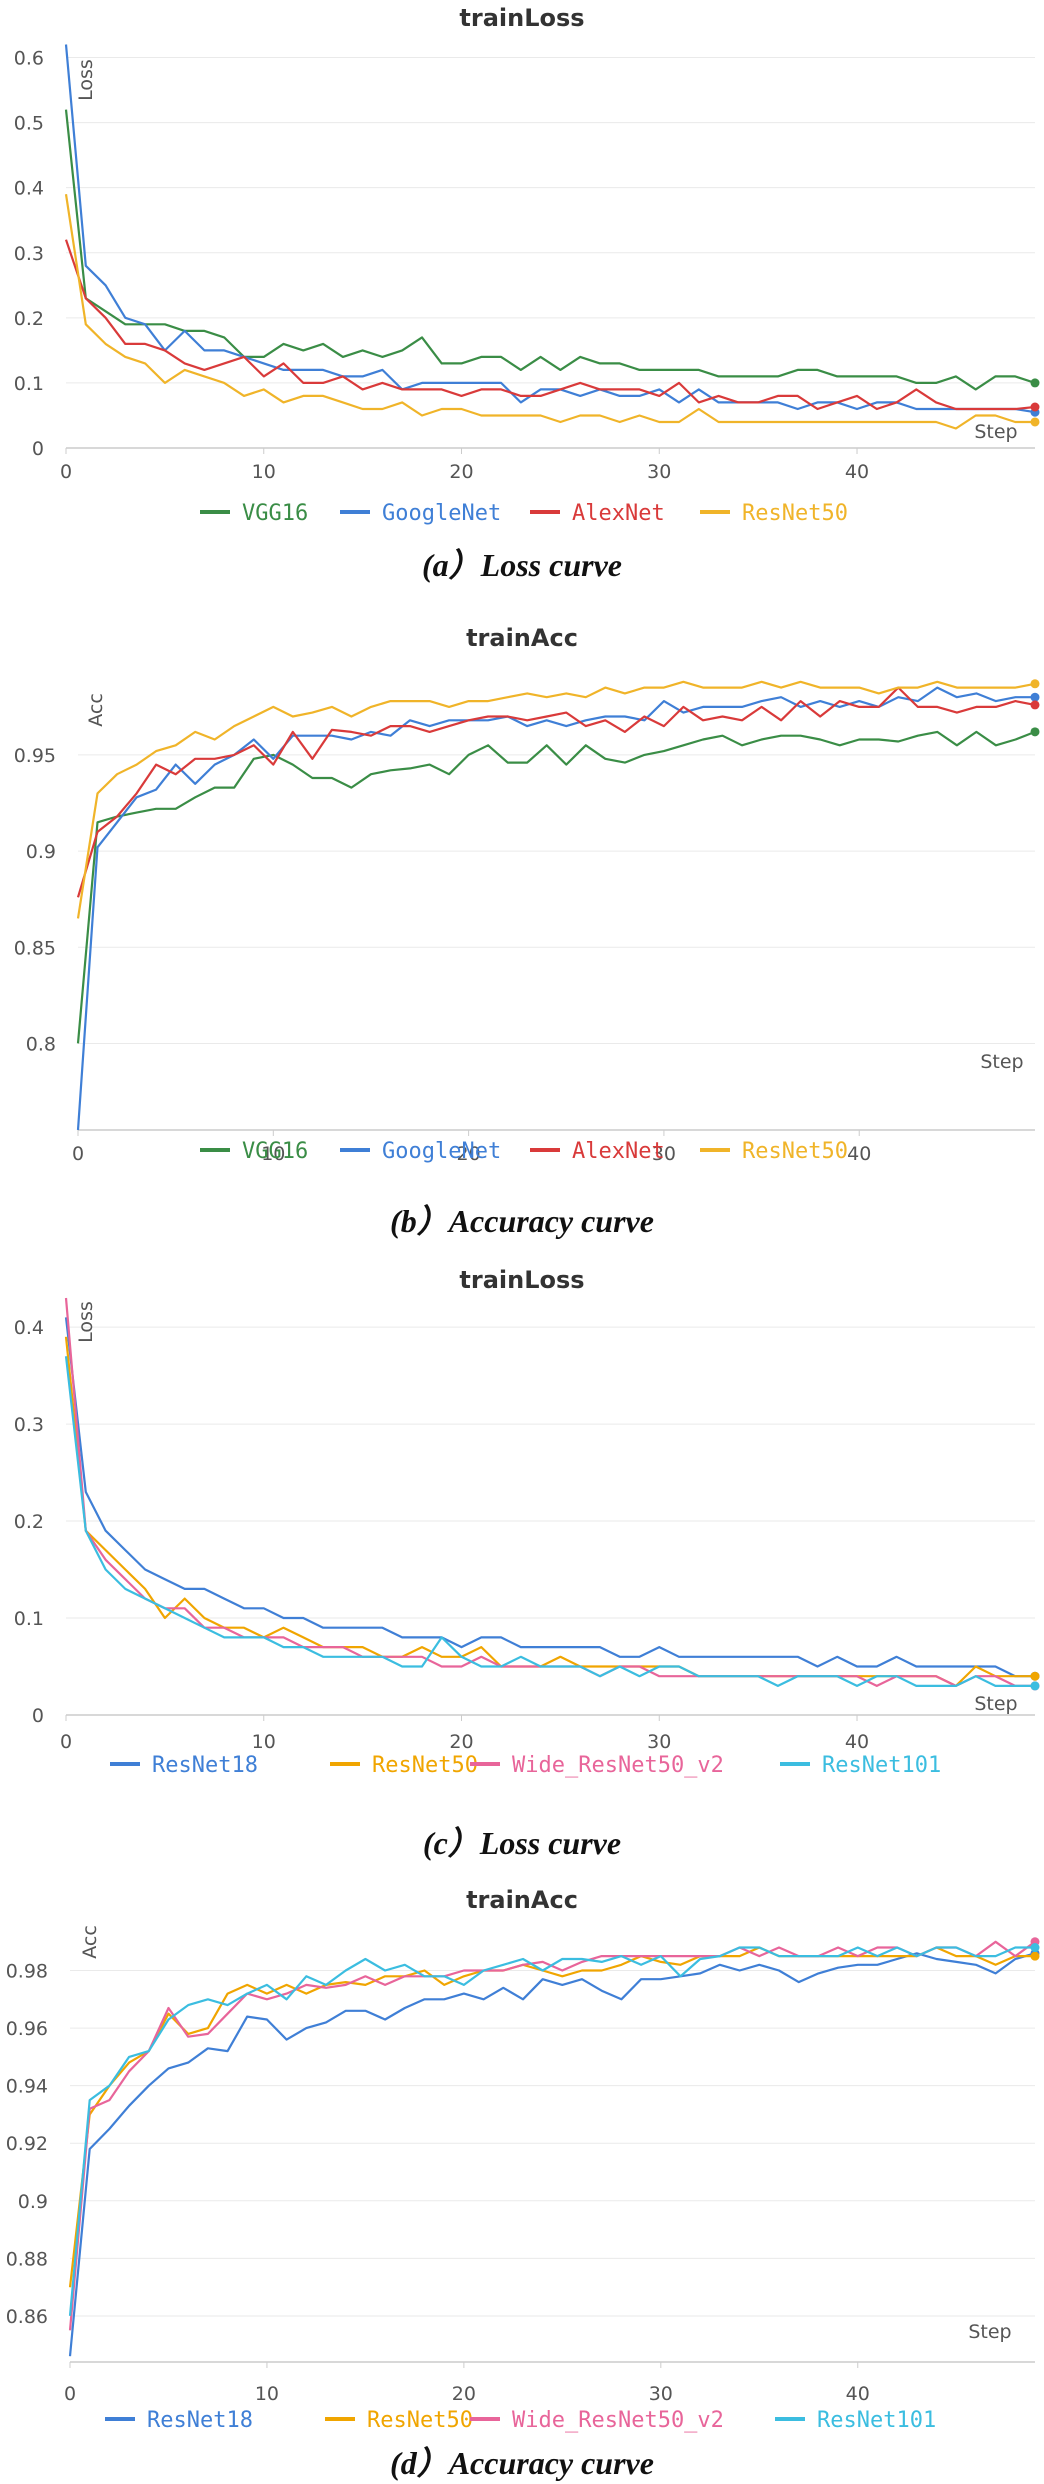 The height and width of the screenshot is (2484, 1044). Describe the element at coordinates (1035, 407) in the screenshot. I see `series-end-marker-AlexNet` at that location.